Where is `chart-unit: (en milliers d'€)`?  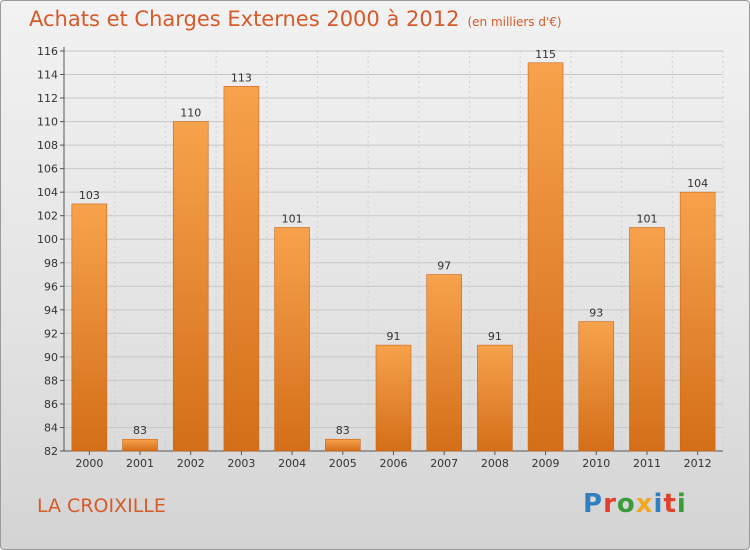 chart-unit: (en milliers d'€) is located at coordinates (514, 22).